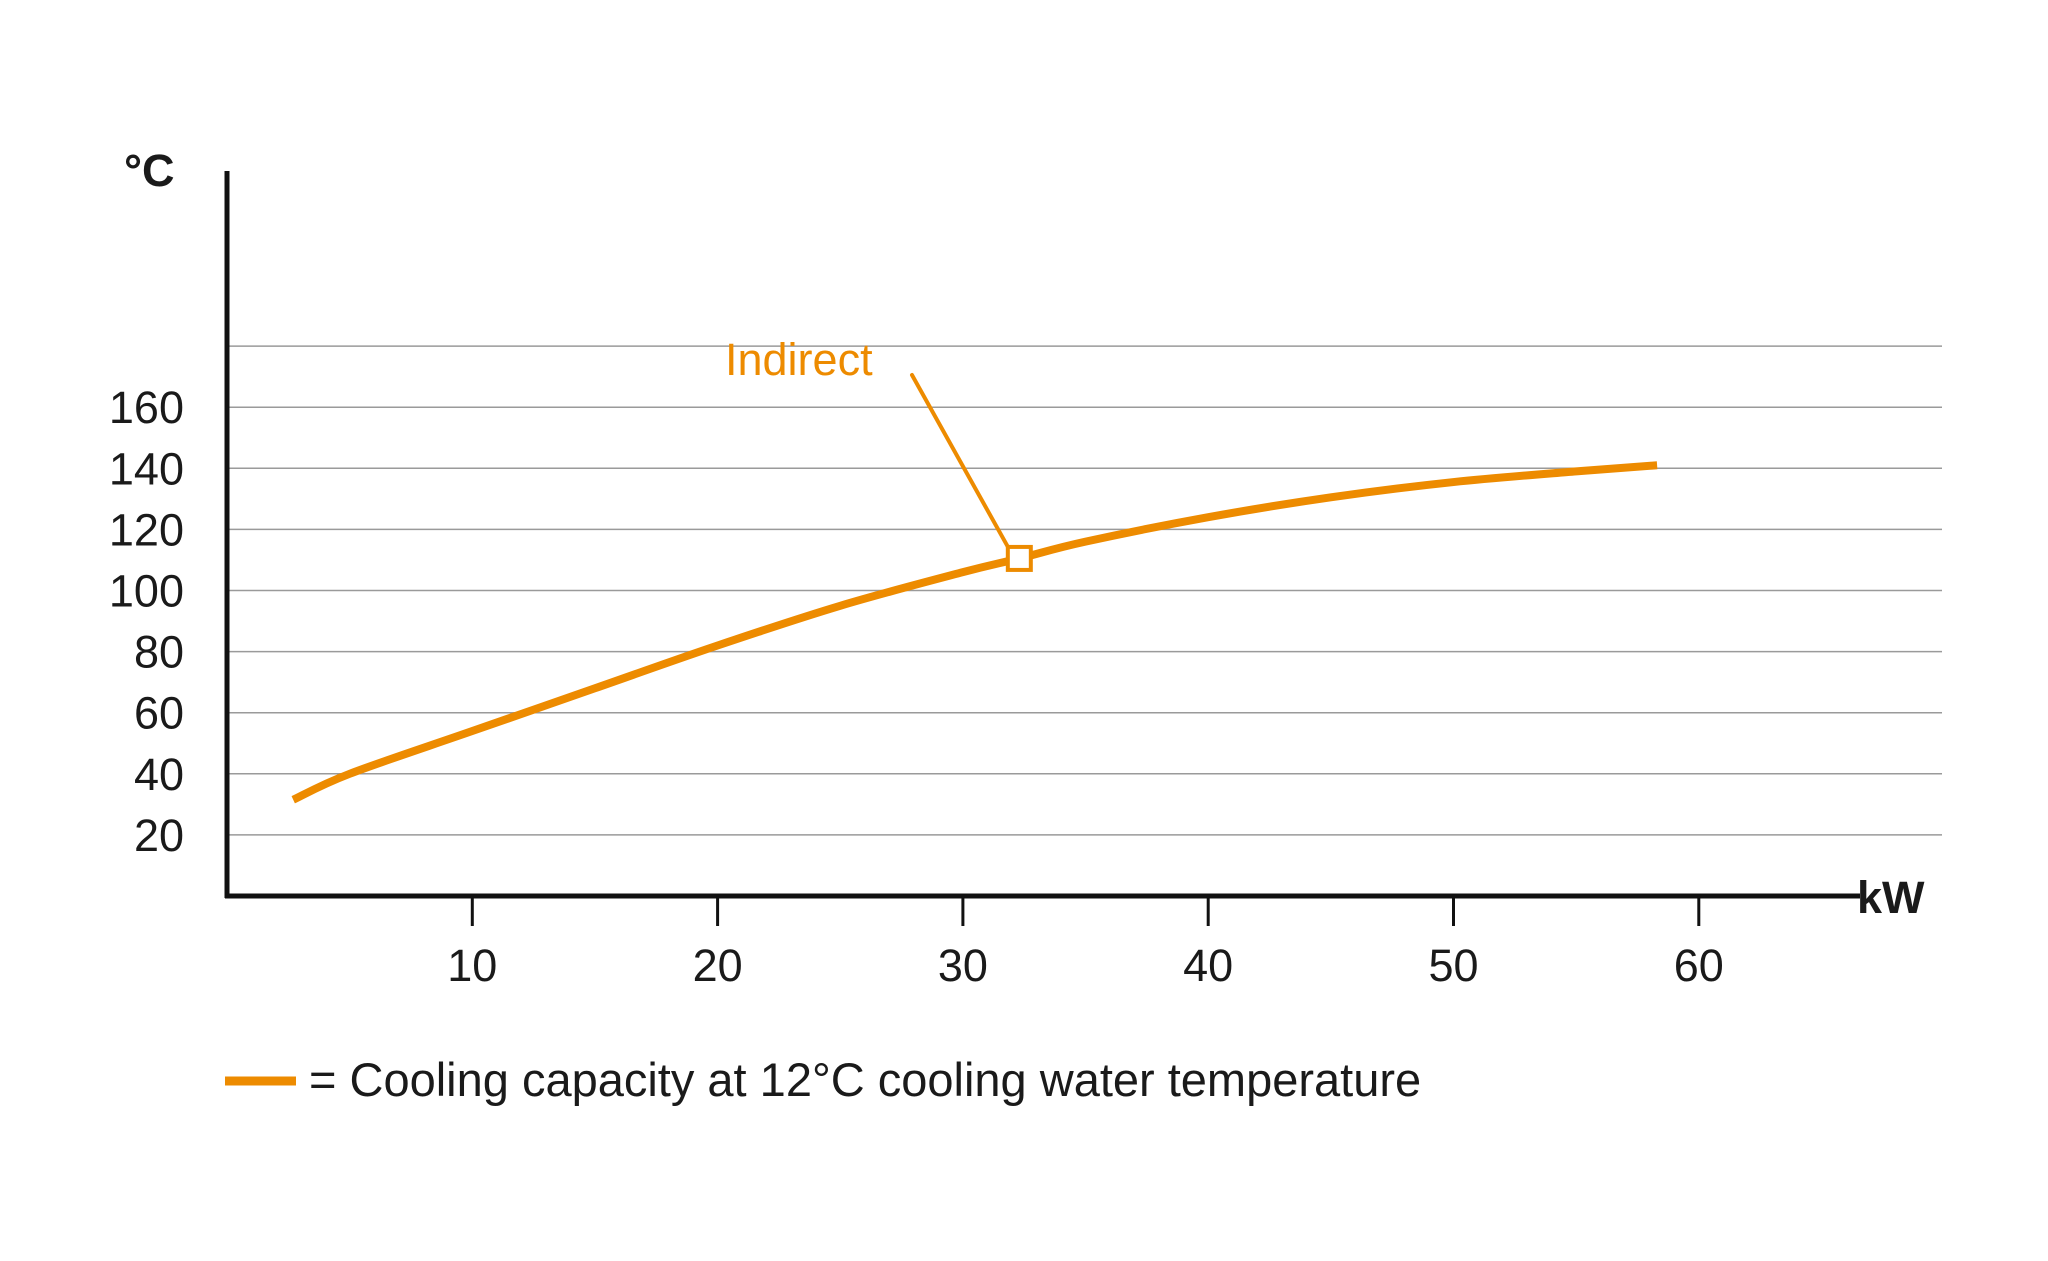 Image resolution: width=2048 pixels, height=1261 pixels. Describe the element at coordinates (1019, 558) in the screenshot. I see `annotation-marker` at that location.